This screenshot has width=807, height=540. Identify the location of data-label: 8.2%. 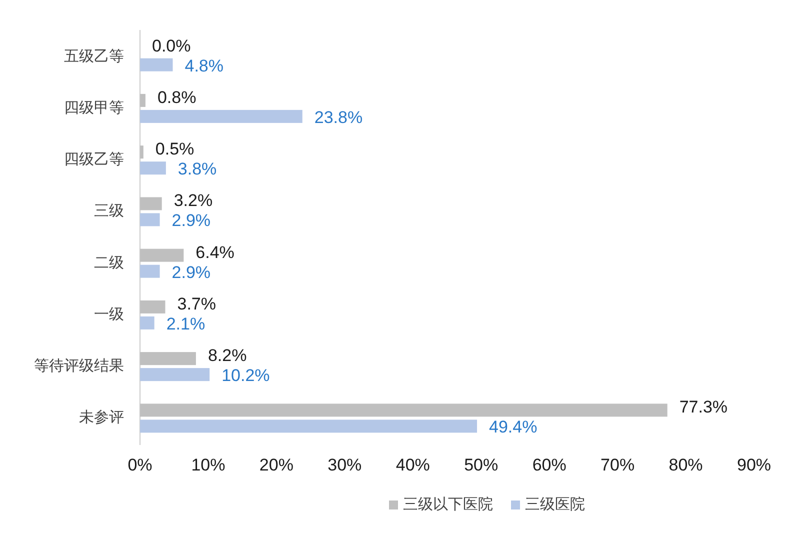
(227, 356).